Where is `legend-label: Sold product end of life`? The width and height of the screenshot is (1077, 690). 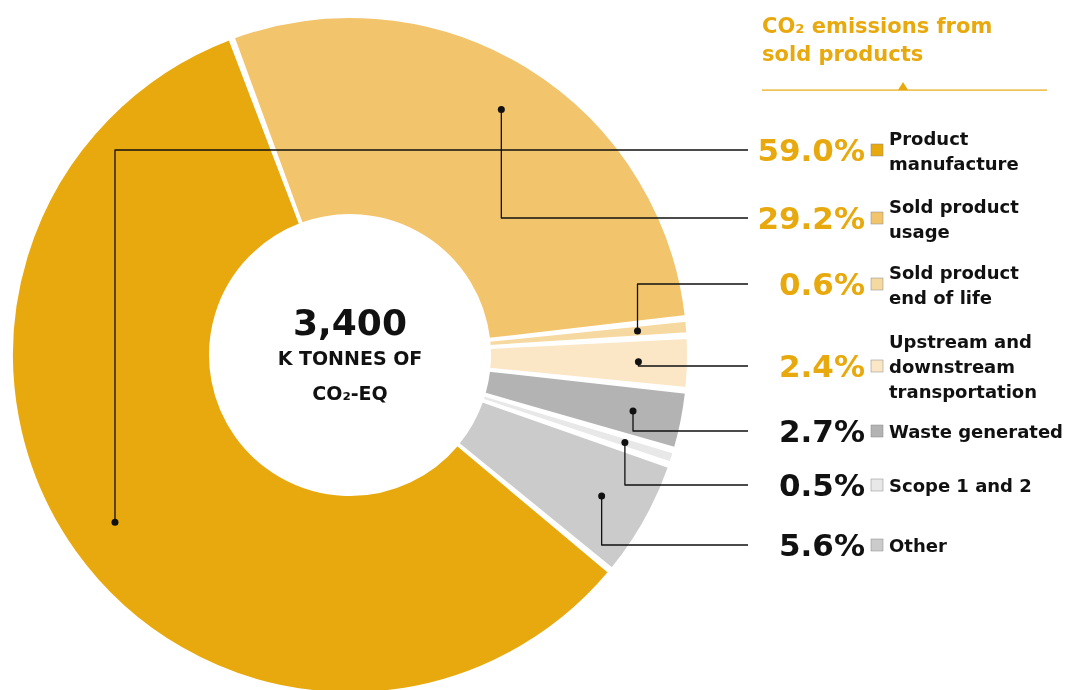
legend-label: Sold product end of life is located at coordinates (954, 284).